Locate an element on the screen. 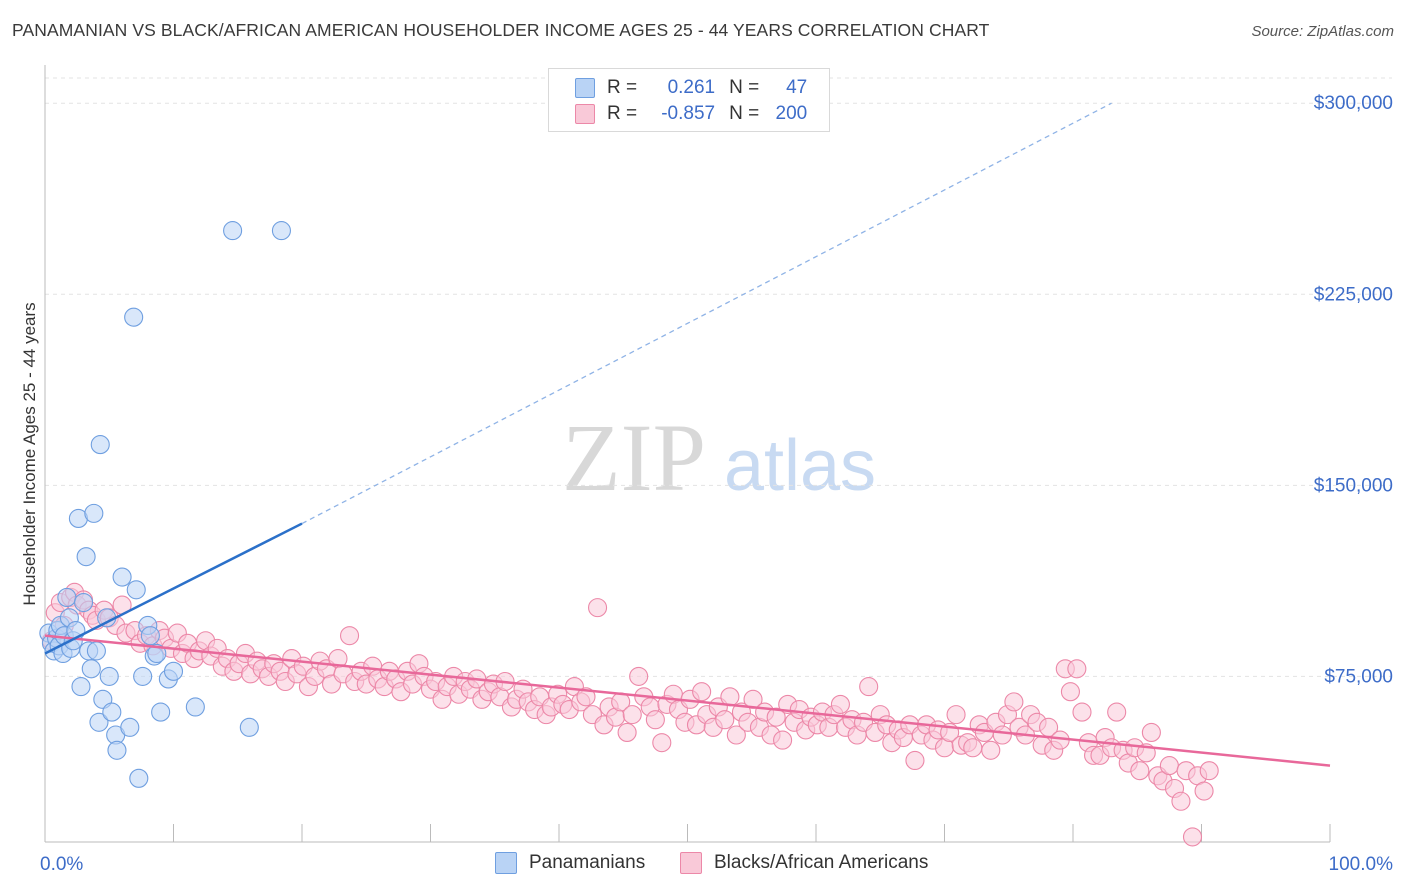  r-value: 0.261 is located at coordinates (691, 87).